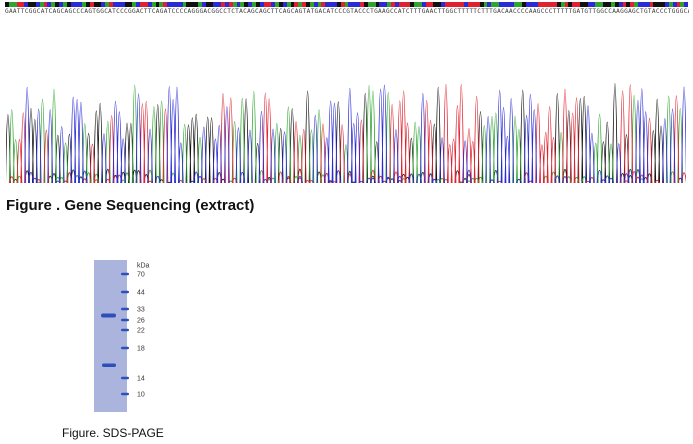 The width and height of the screenshot is (693, 444). I want to click on marker-label: 22, so click(141, 331).